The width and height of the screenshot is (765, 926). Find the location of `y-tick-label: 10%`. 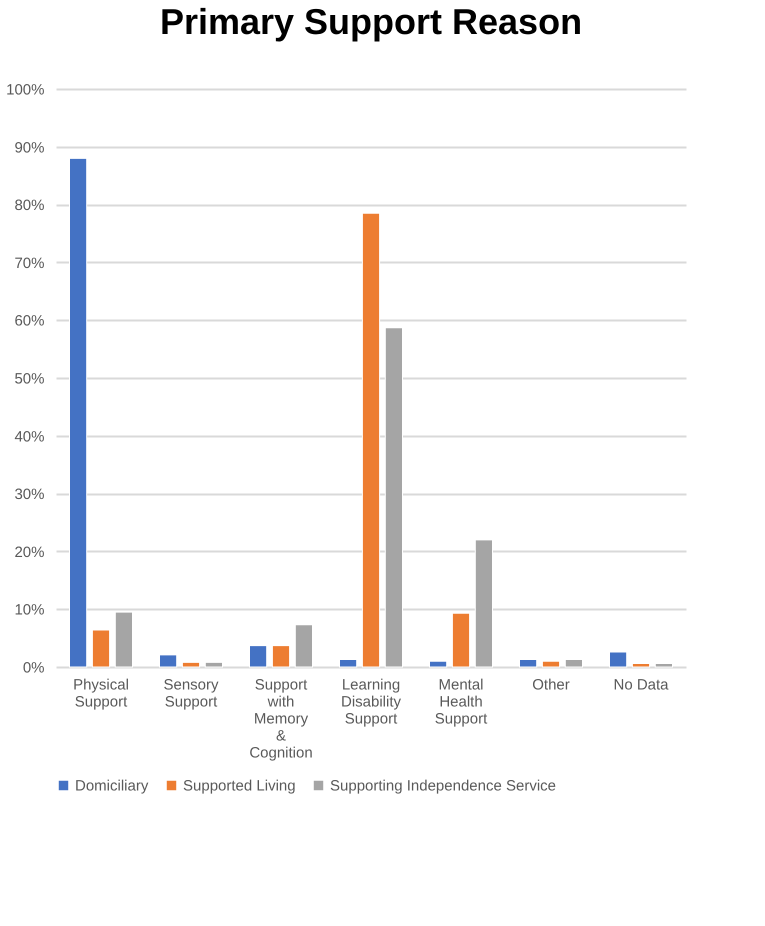

y-tick-label: 10% is located at coordinates (29, 610).